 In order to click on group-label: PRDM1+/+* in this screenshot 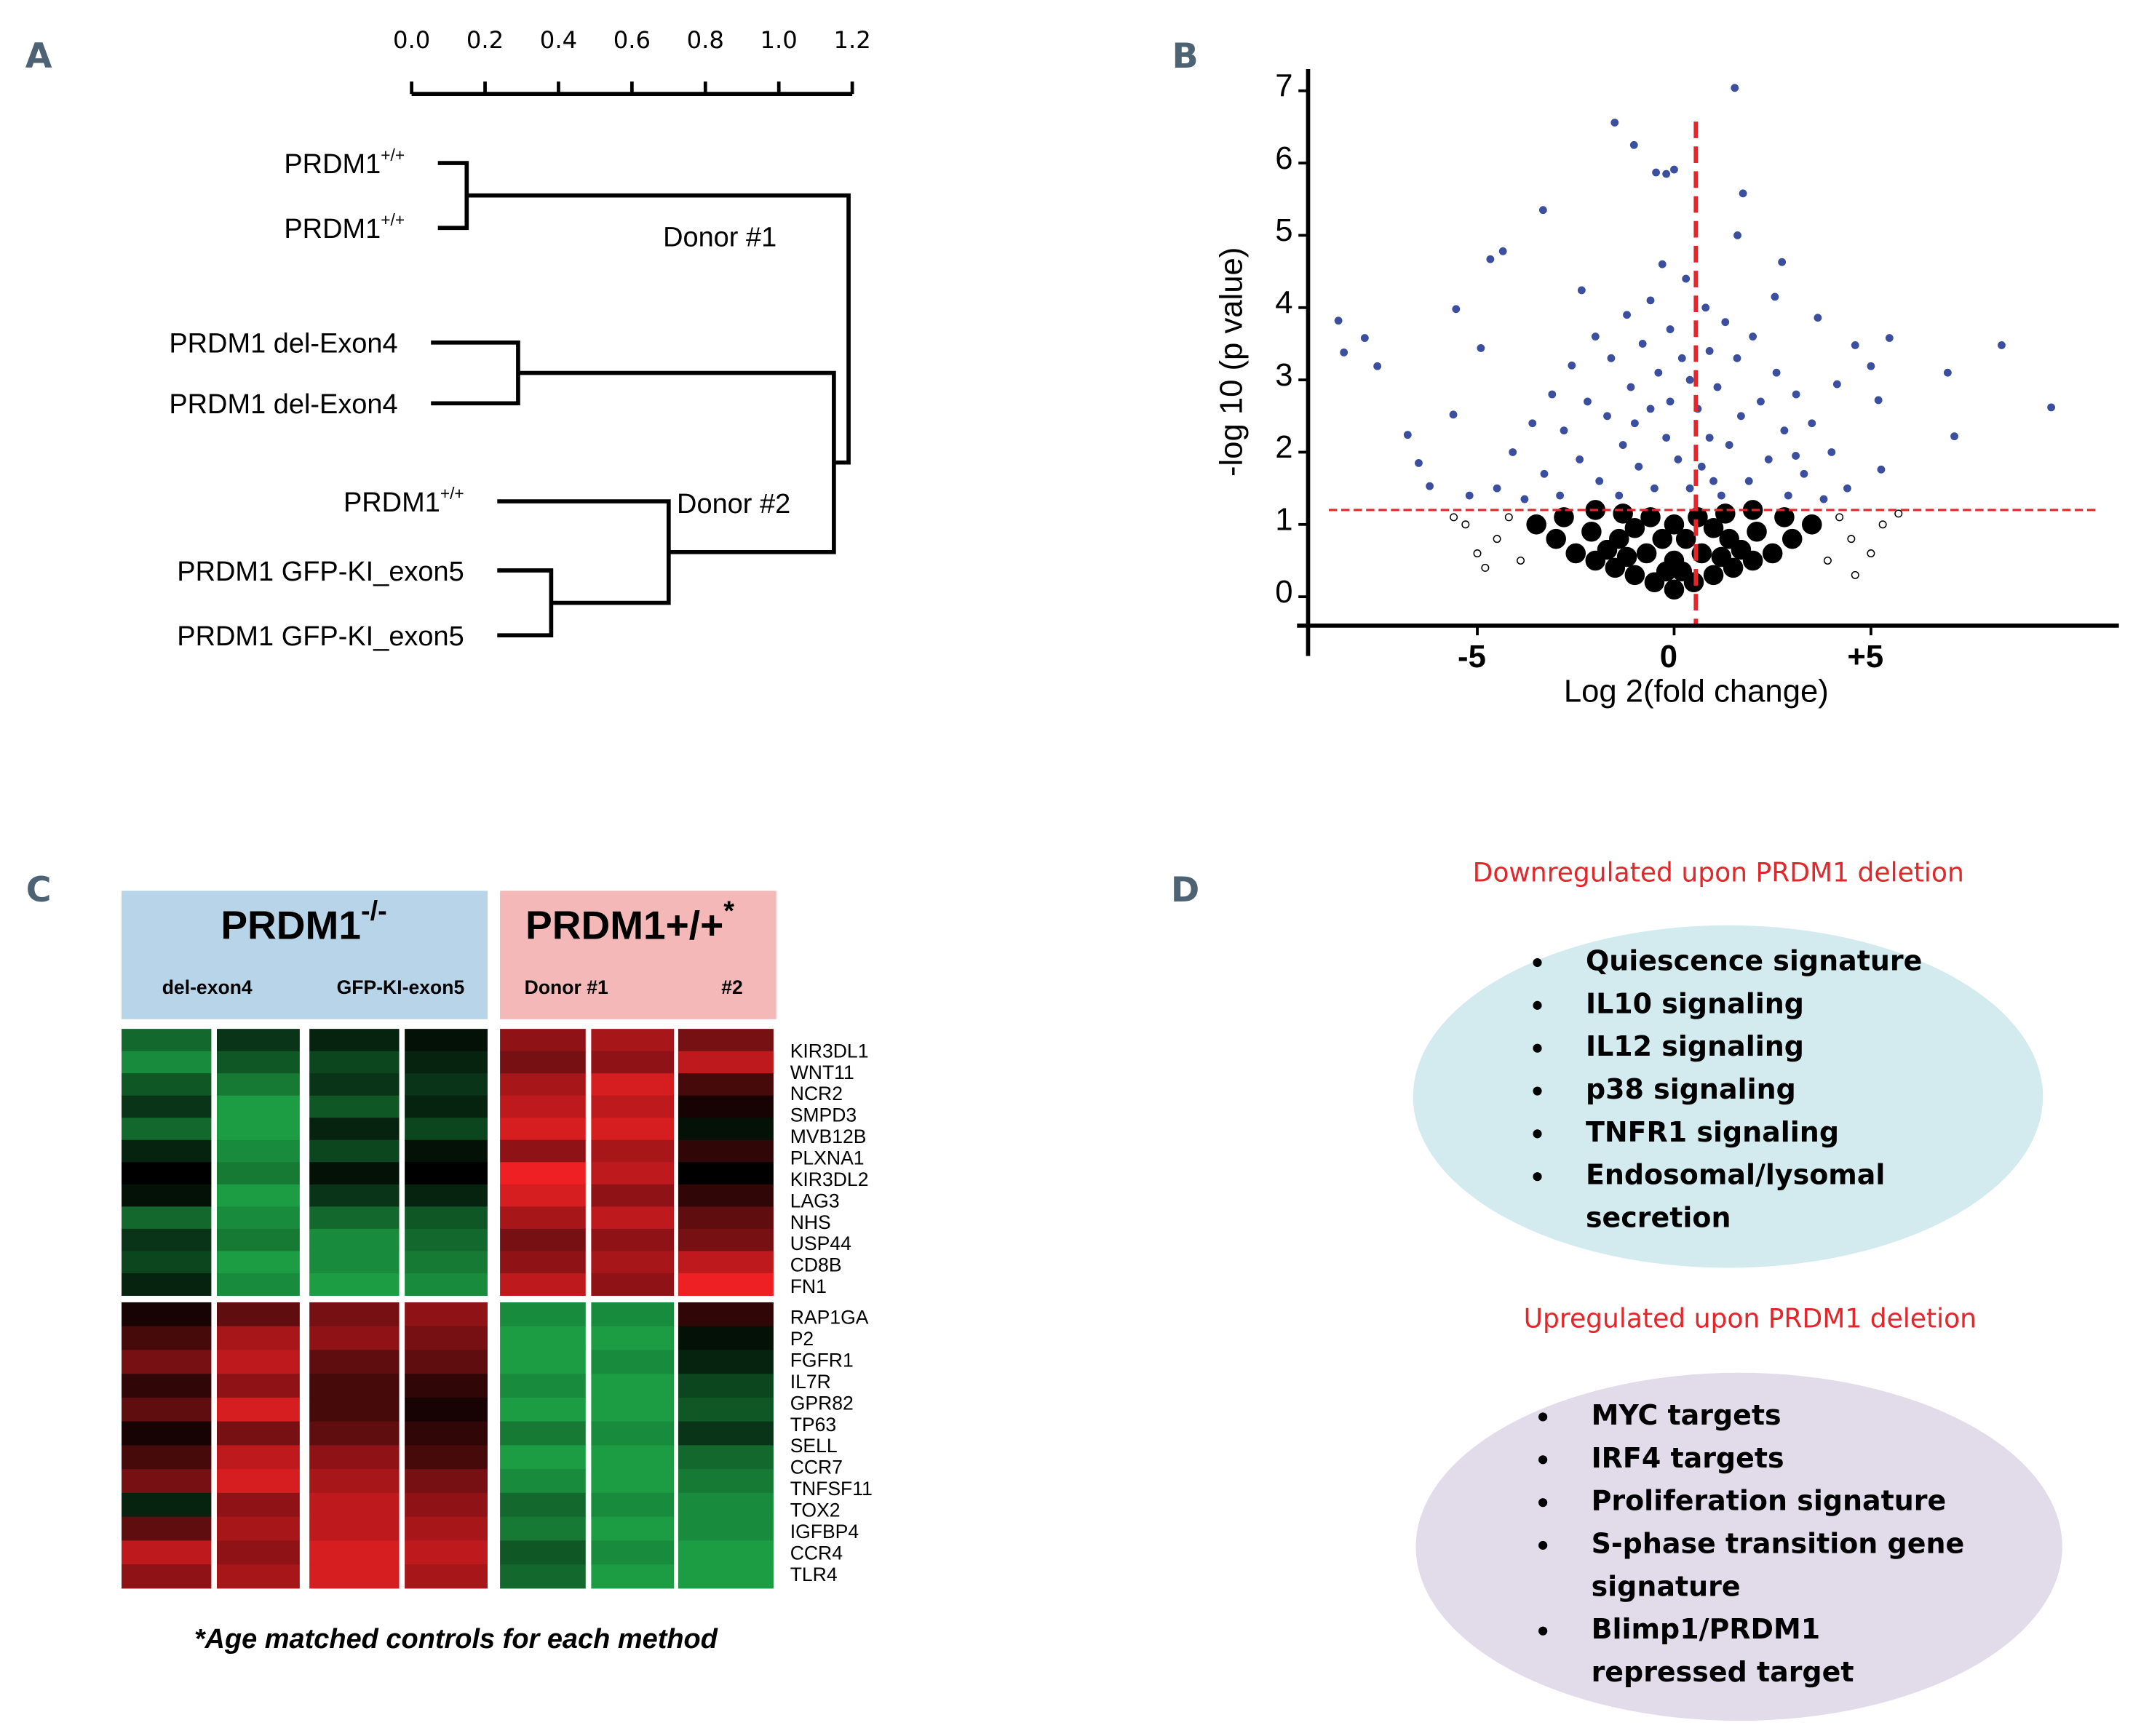, I will do `click(629, 922)`.